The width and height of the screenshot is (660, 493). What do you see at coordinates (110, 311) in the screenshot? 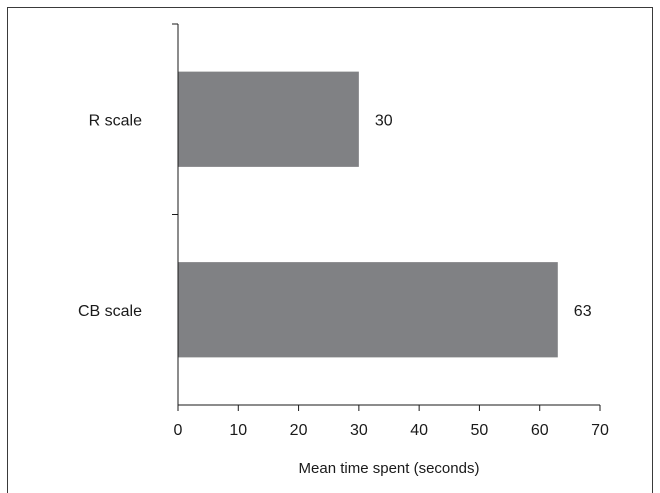
I see `category-label: CB scale` at bounding box center [110, 311].